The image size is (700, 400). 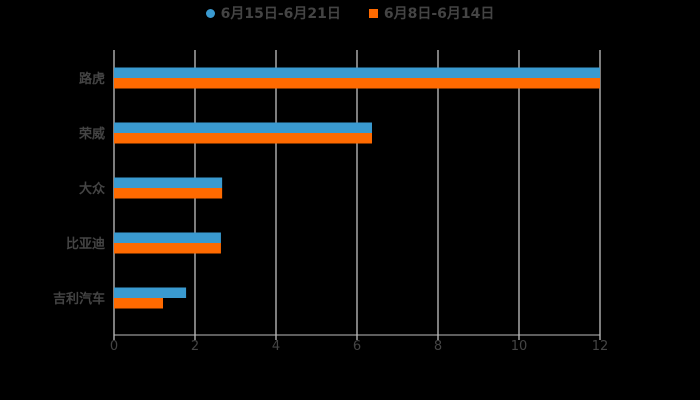 What do you see at coordinates (195, 346) in the screenshot?
I see `x-tick-label: 2` at bounding box center [195, 346].